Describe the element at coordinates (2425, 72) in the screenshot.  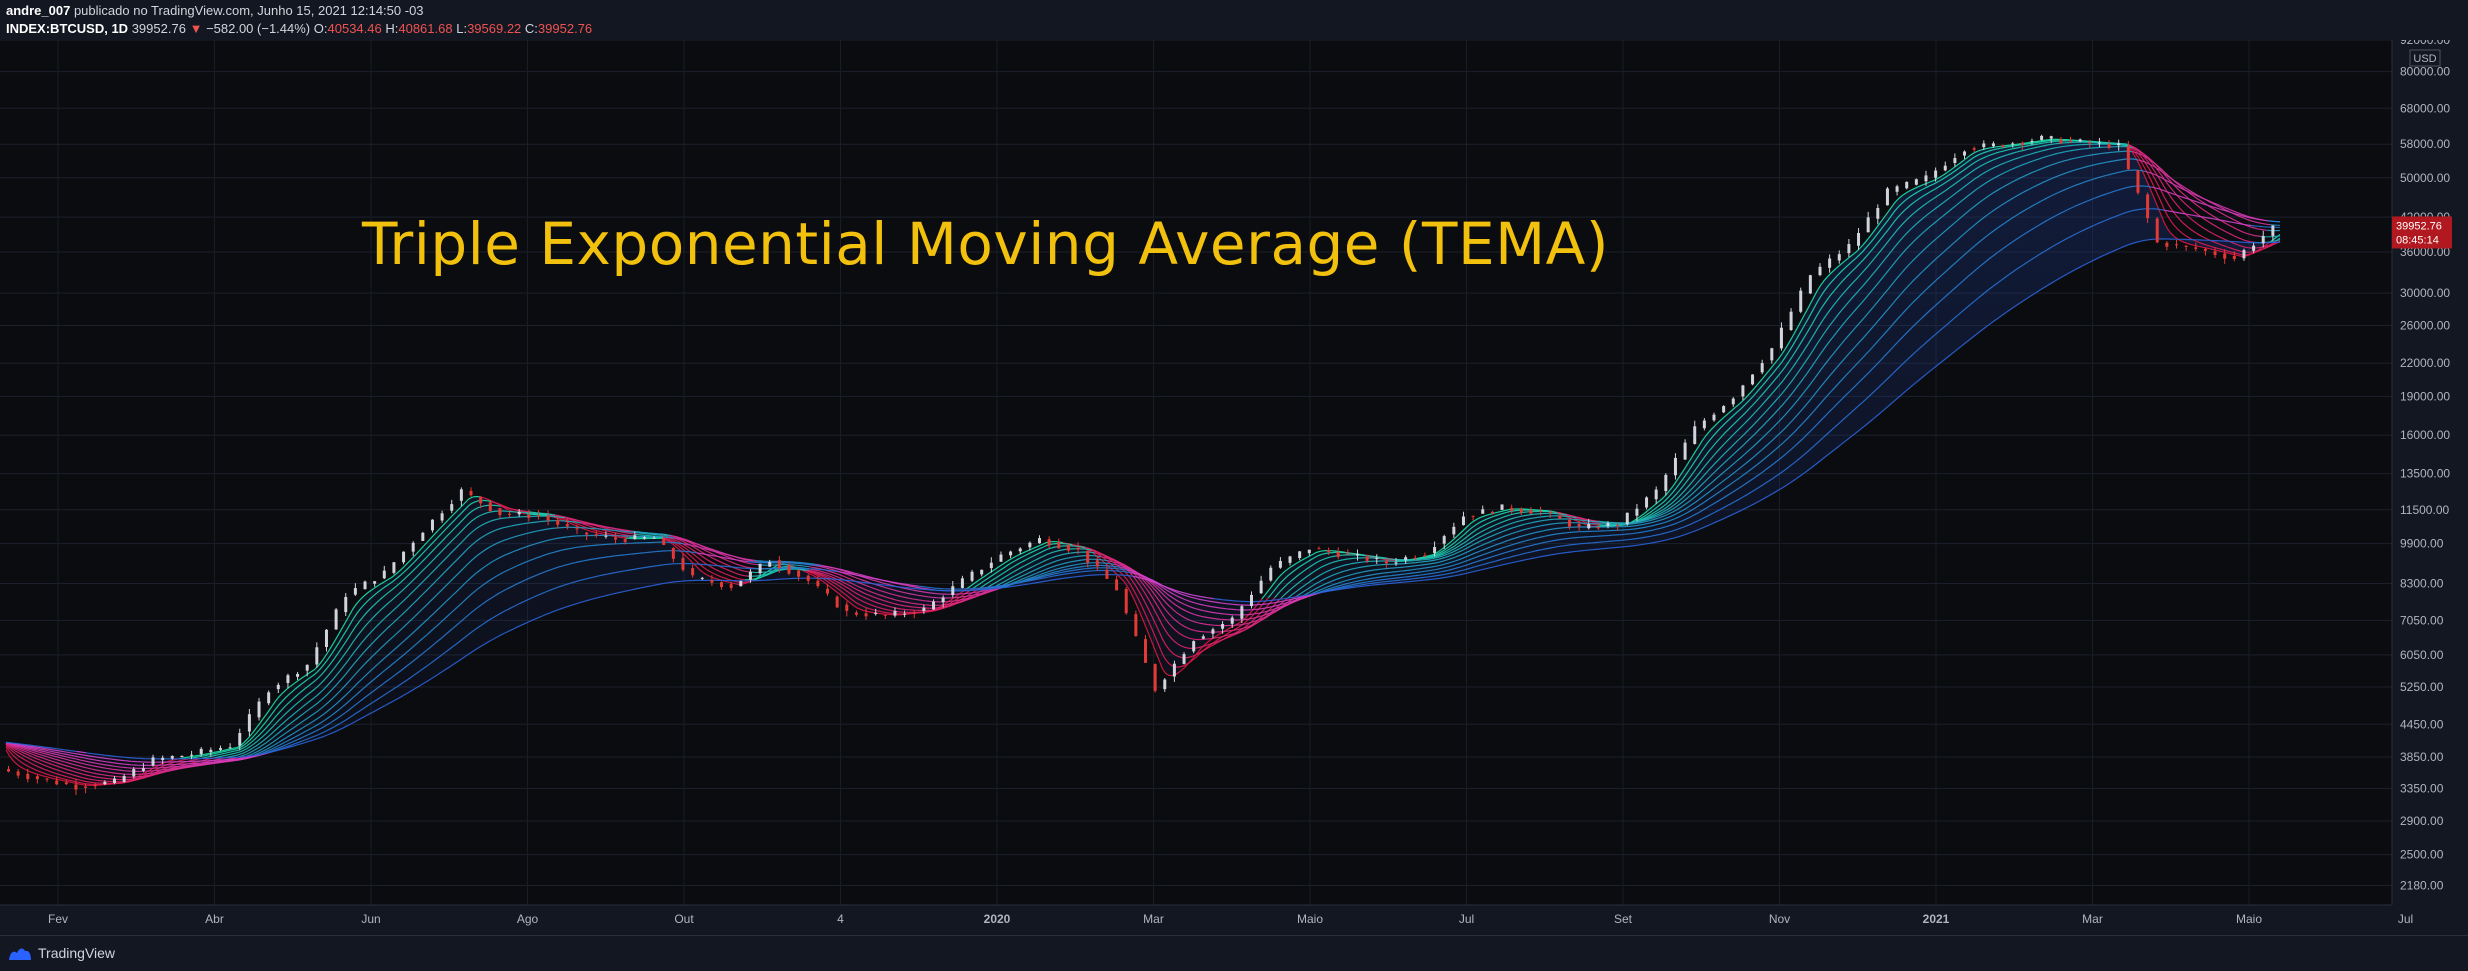
I see `price-tick-label: 80000.00` at that location.